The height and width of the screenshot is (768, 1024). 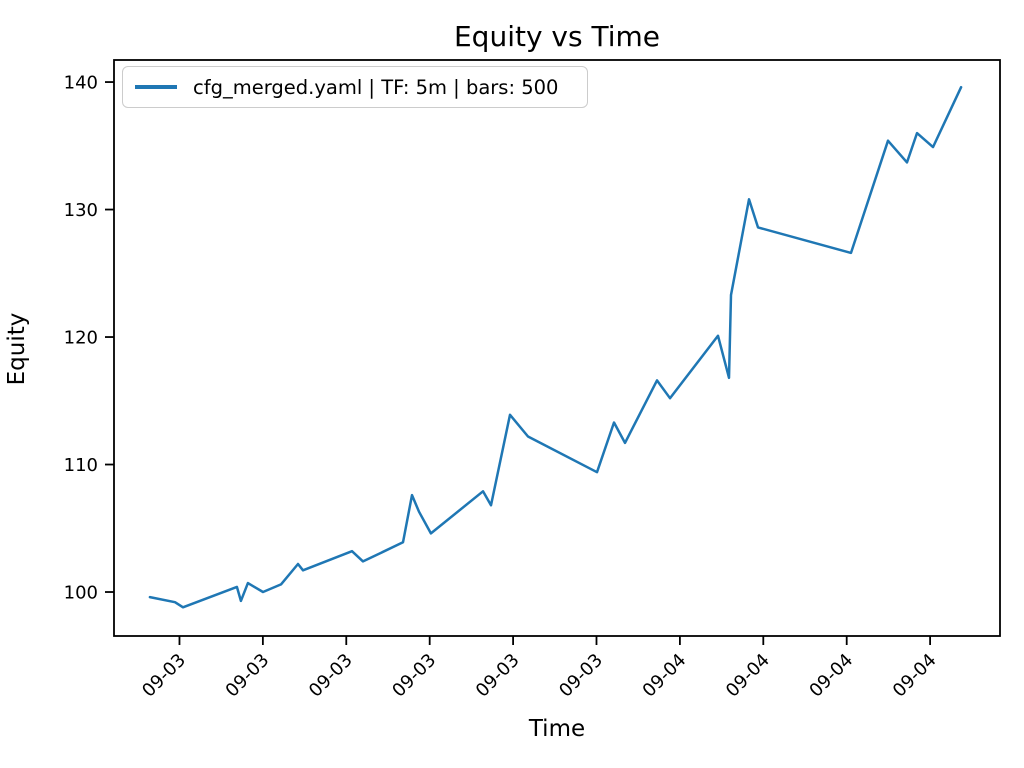 I want to click on y-tick-label: 130, so click(x=81, y=210).